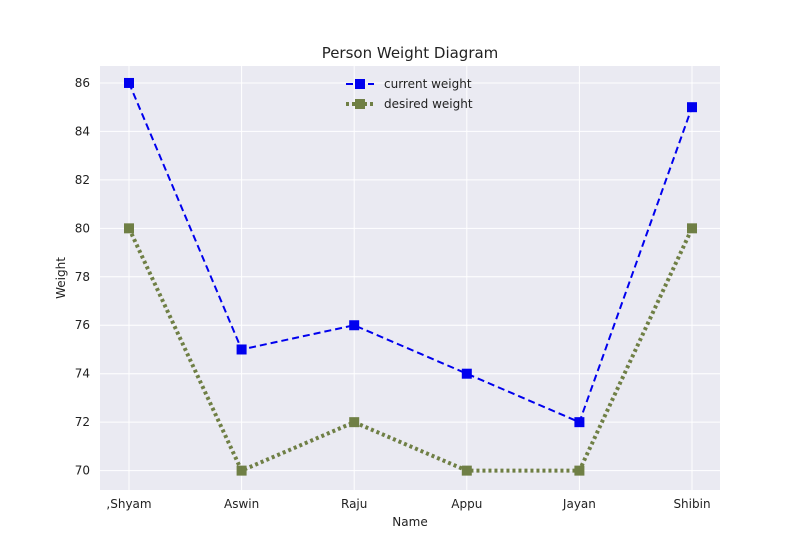 Image resolution: width=800 pixels, height=550 pixels. I want to click on y-tick-label: 82, so click(82, 180).